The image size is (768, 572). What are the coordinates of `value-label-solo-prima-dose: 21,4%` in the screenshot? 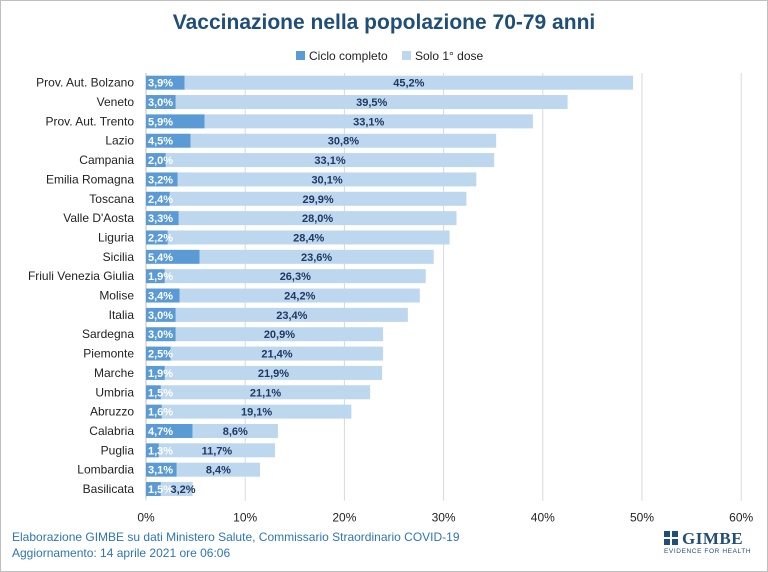 It's located at (276, 355).